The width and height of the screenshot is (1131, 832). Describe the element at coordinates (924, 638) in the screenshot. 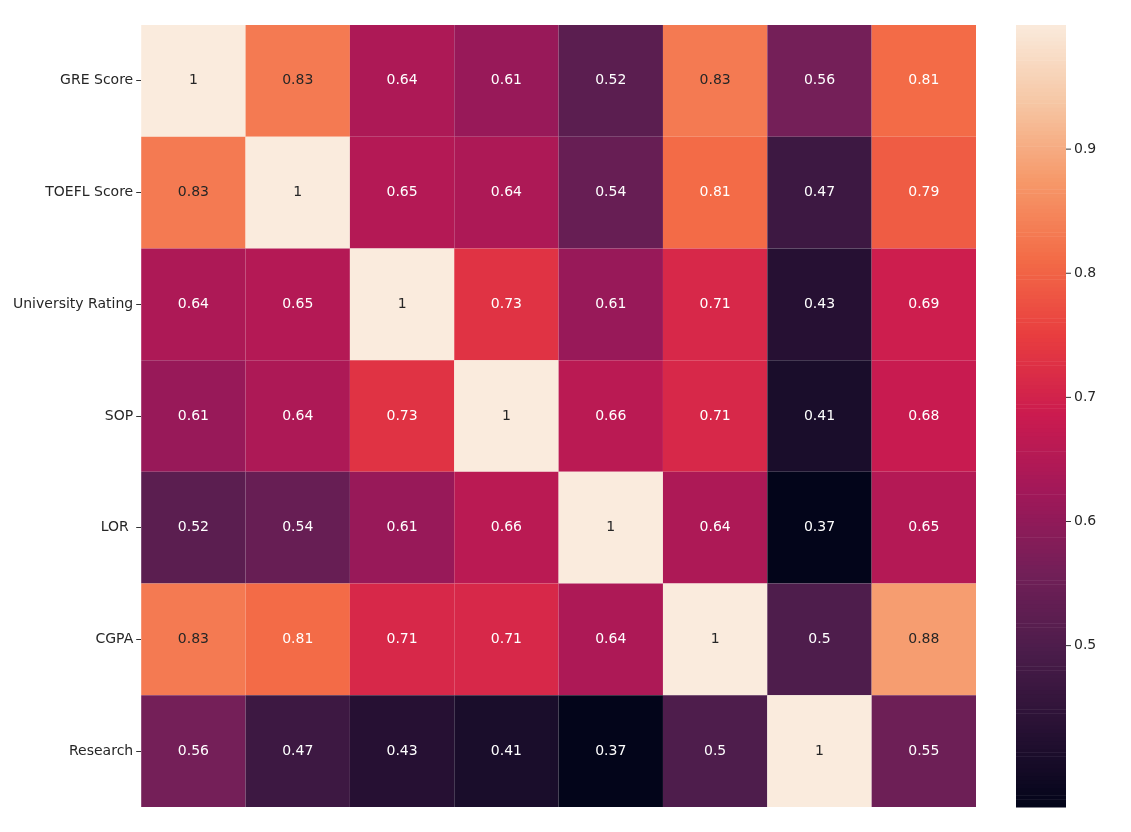

I see `data-label: 0.88` at that location.